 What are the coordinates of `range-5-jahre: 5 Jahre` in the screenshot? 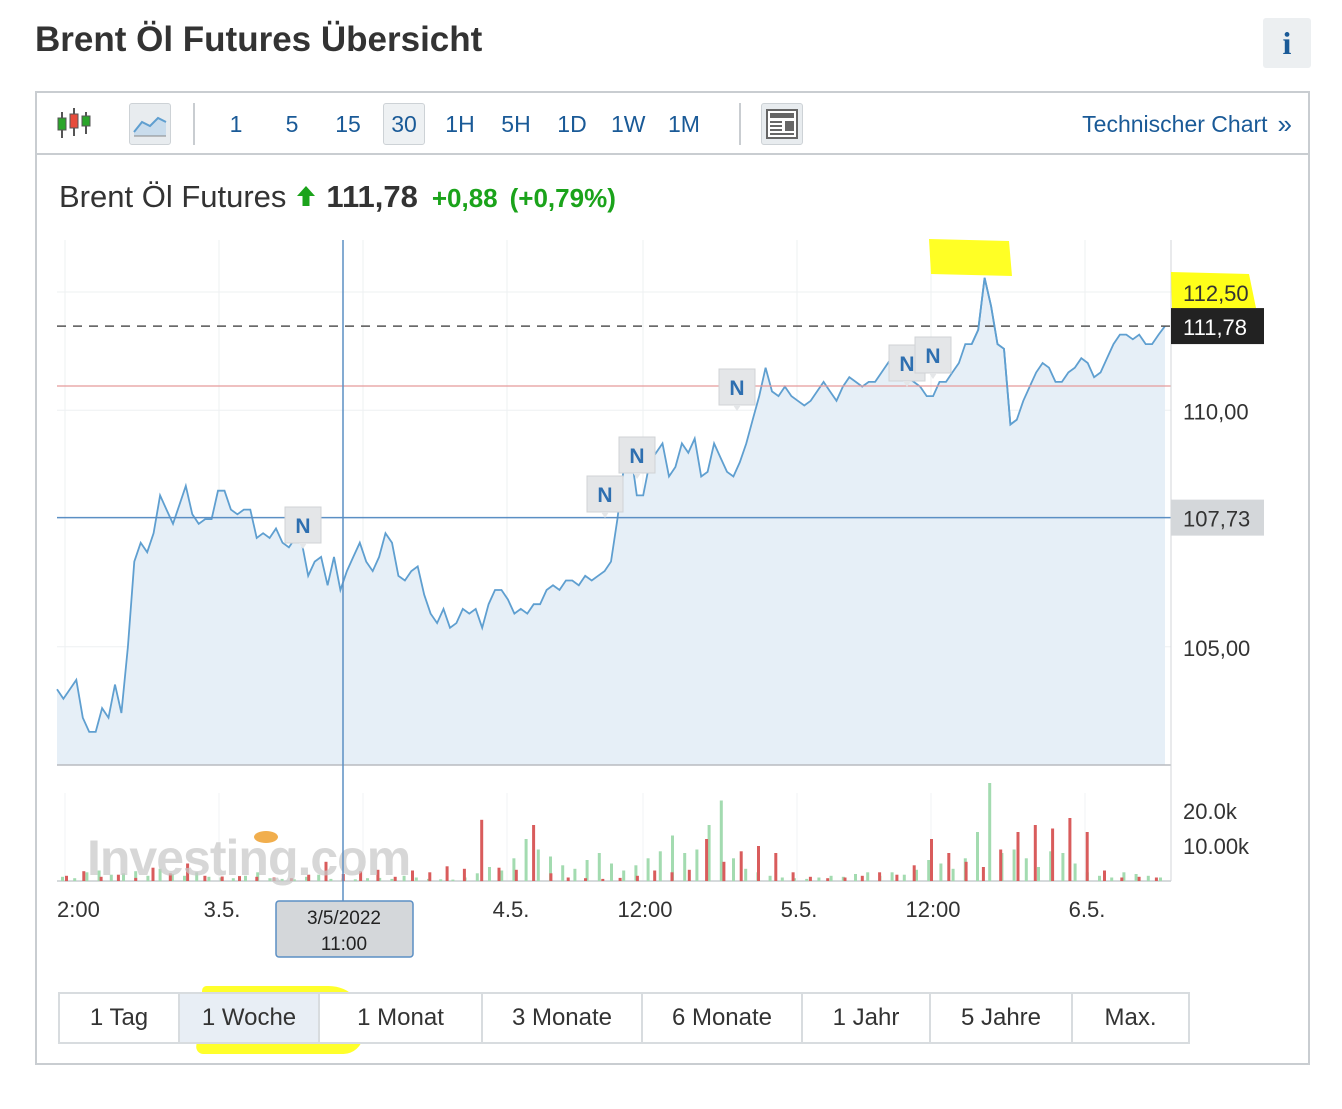 It's located at (1002, 1018).